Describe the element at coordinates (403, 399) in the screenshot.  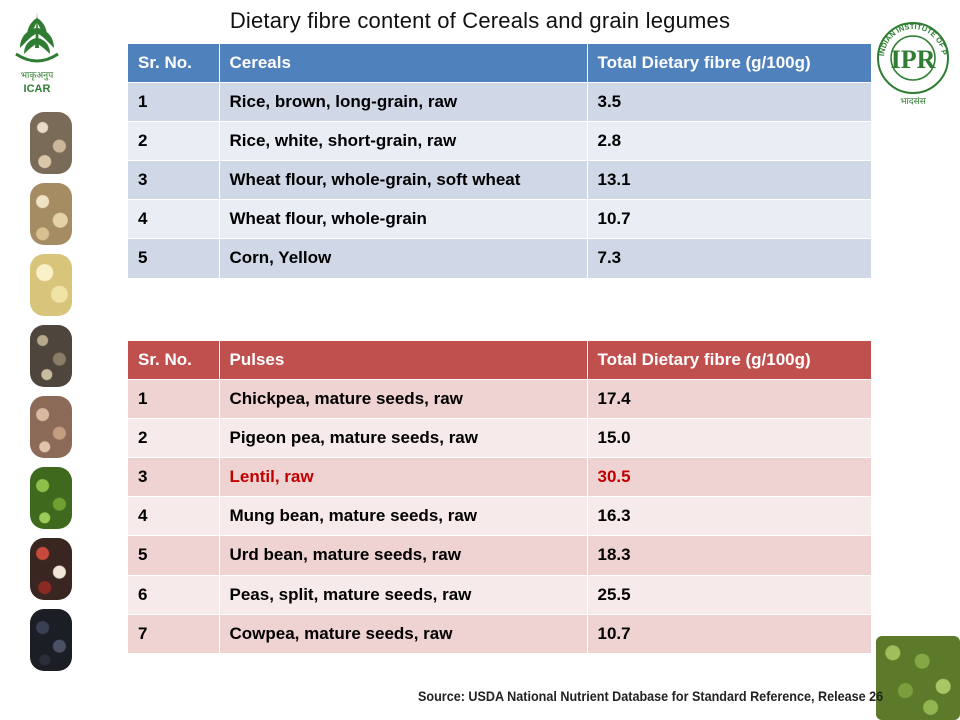
I see `table-cell: Chickpea, mature seeds, raw` at that location.